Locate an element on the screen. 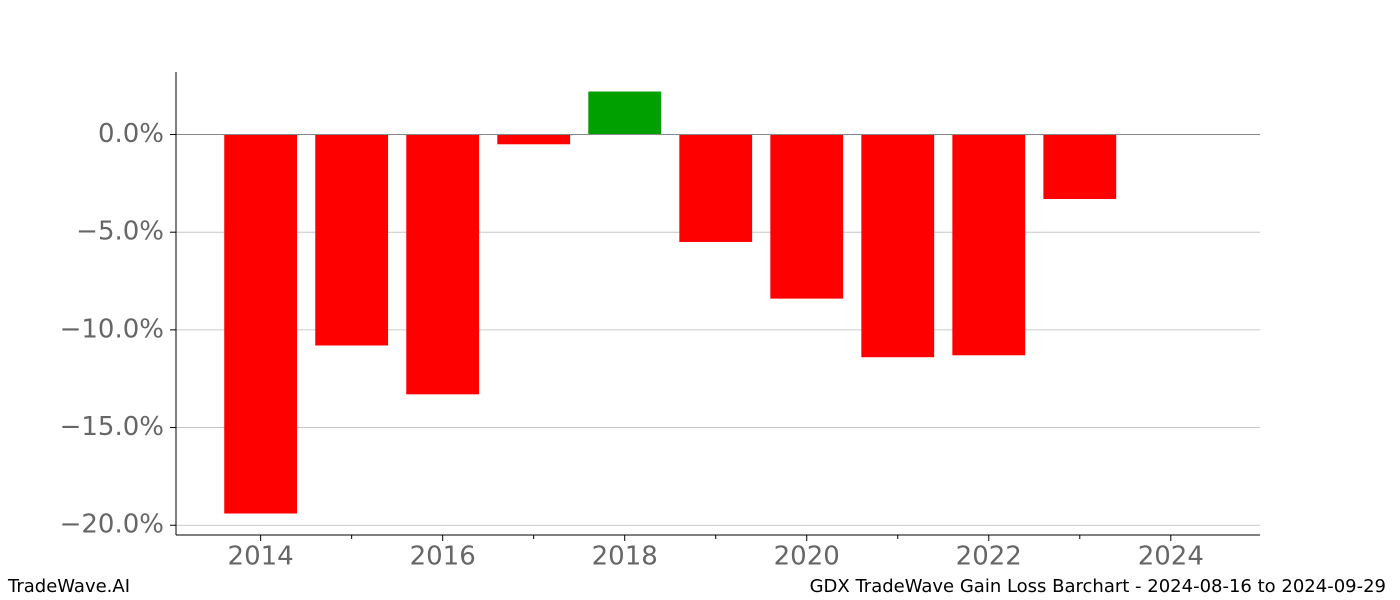 The width and height of the screenshot is (1400, 600). footer-left: TradeWave.AI is located at coordinates (68, 586).